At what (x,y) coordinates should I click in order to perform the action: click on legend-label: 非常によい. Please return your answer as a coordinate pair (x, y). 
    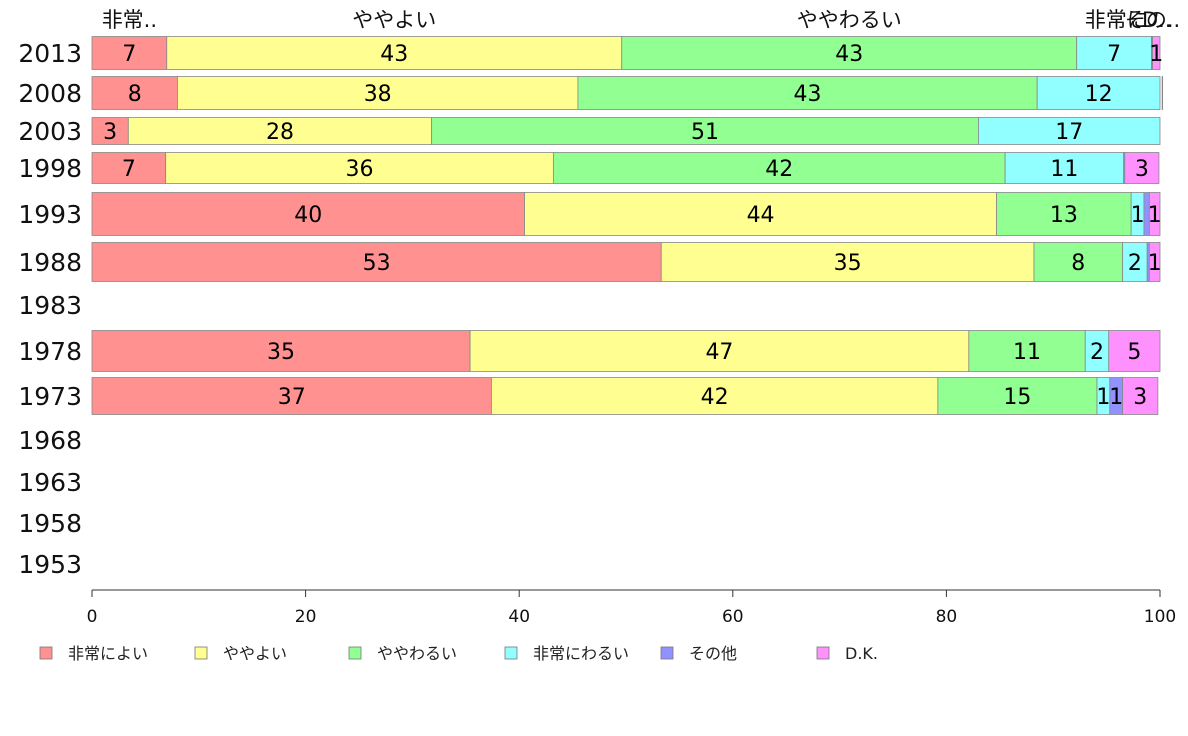
    Looking at the image, I should click on (108, 653).